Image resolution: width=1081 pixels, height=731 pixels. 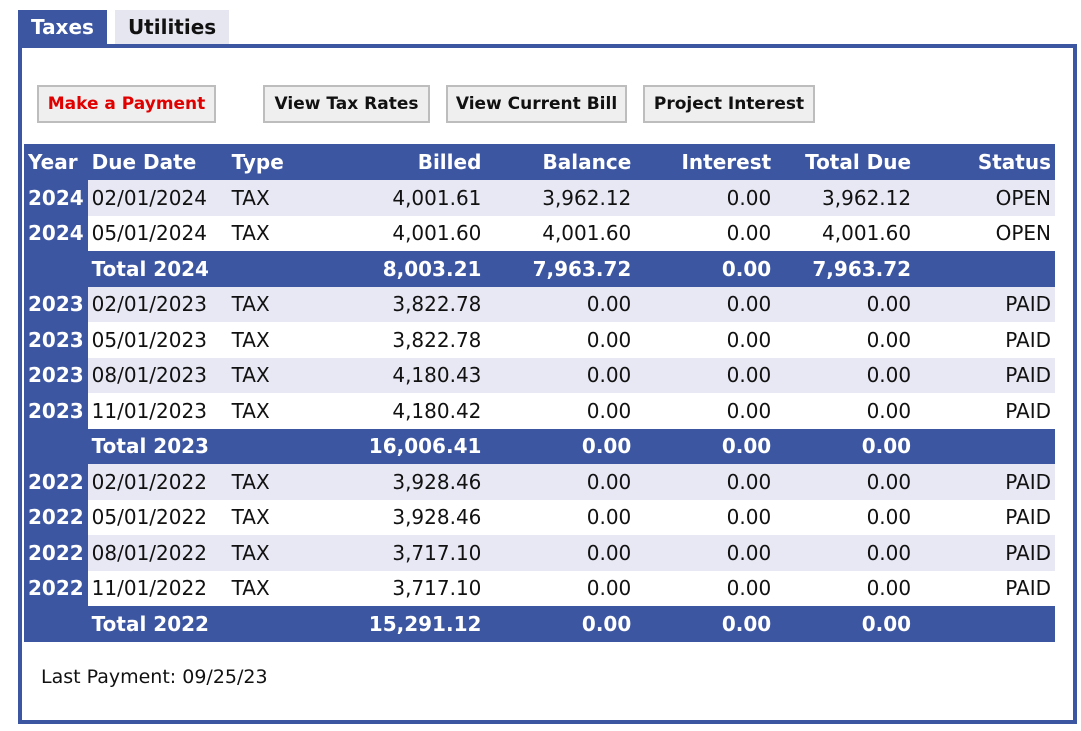 I want to click on column-header-year: Year, so click(x=56, y=162).